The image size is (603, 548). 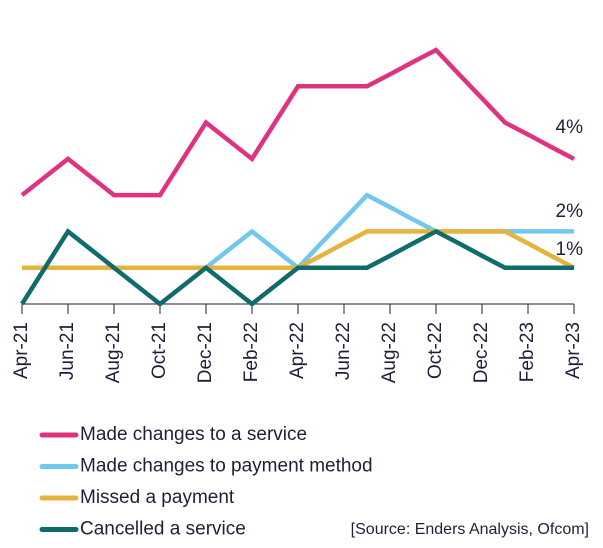 I want to click on end-label: 1%, so click(x=570, y=249).